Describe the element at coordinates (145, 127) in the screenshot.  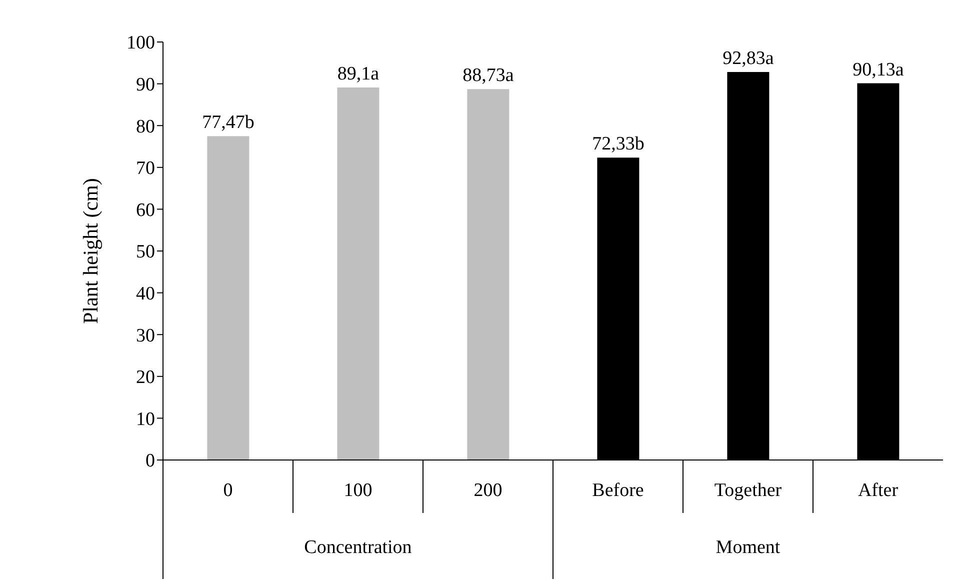
I see `y-tick-label: 80` at that location.